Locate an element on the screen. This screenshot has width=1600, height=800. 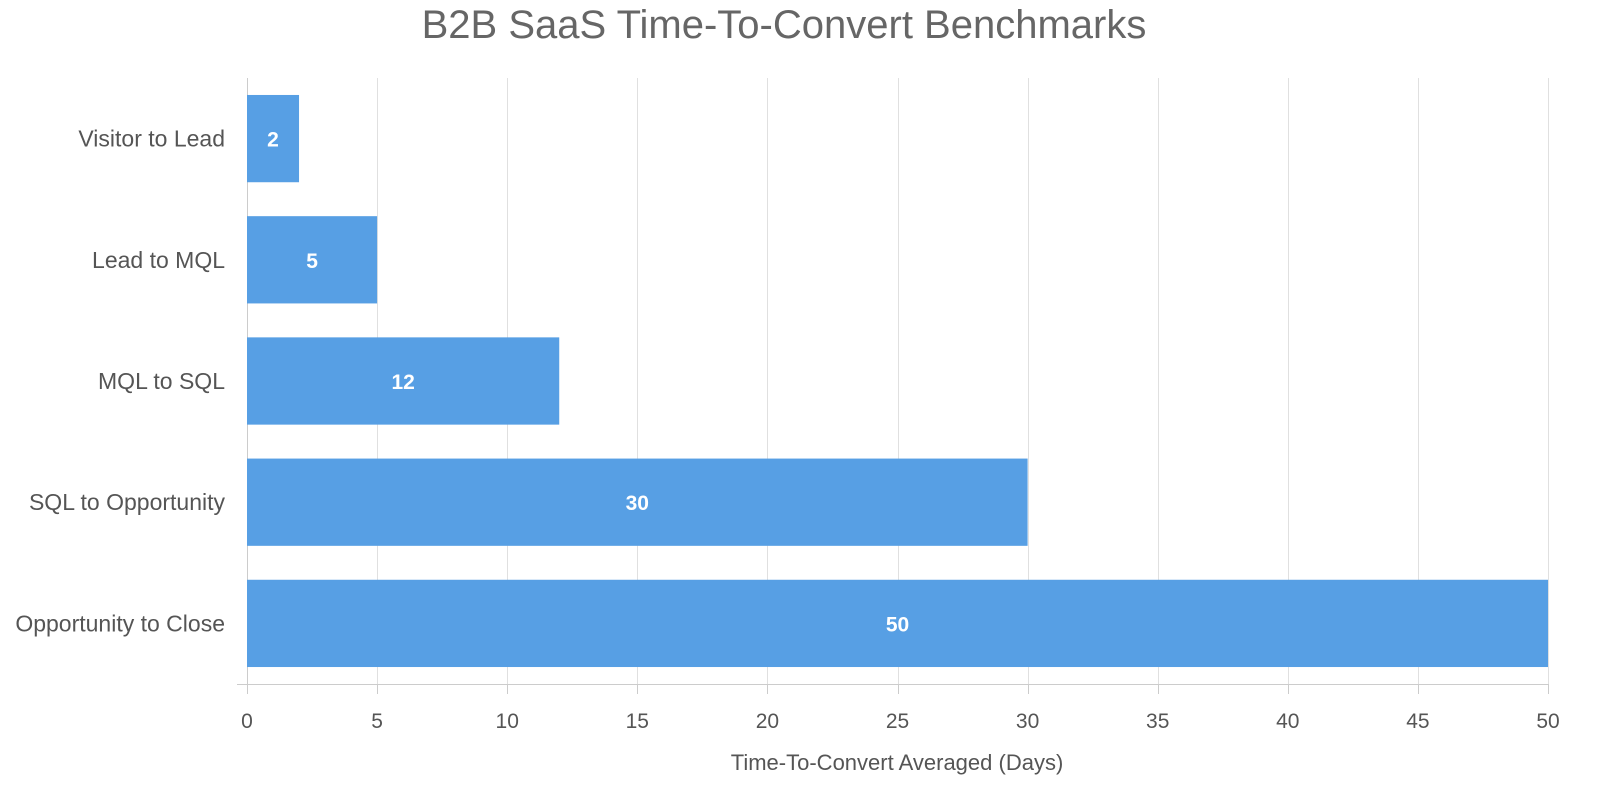
bar-value-label: 12 is located at coordinates (402, 382).